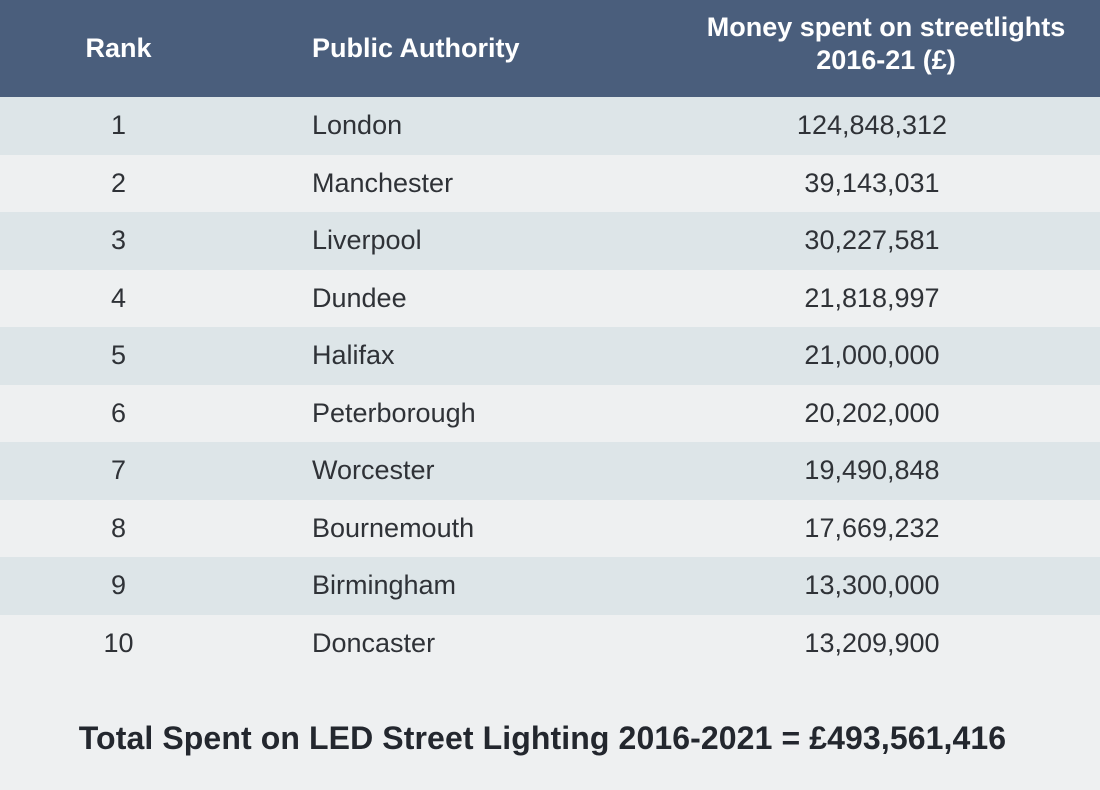 This screenshot has height=790, width=1100. What do you see at coordinates (394, 412) in the screenshot?
I see `authority-cell-text: Peterborough` at bounding box center [394, 412].